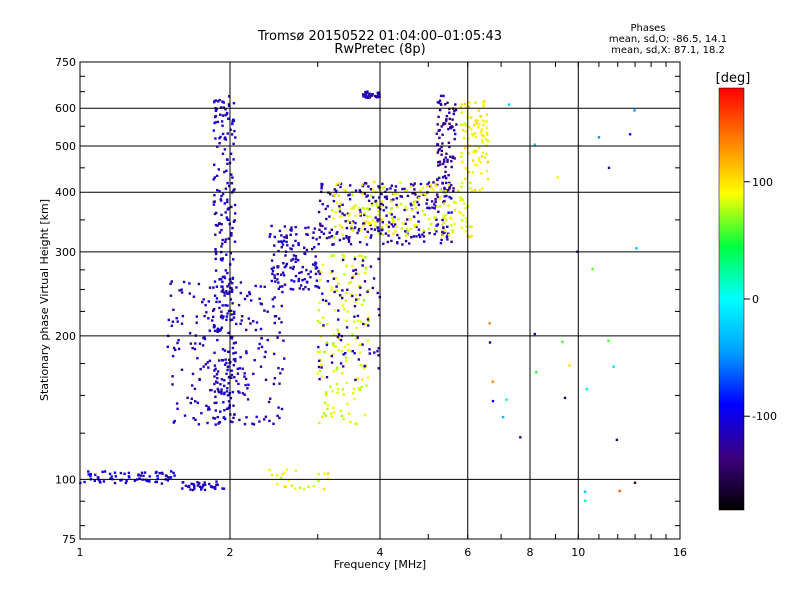 This screenshot has height=600, width=800. Describe the element at coordinates (379, 36) in the screenshot. I see `chart-title: Tromsø 20150522 01:04:00–01:05:43` at that location.